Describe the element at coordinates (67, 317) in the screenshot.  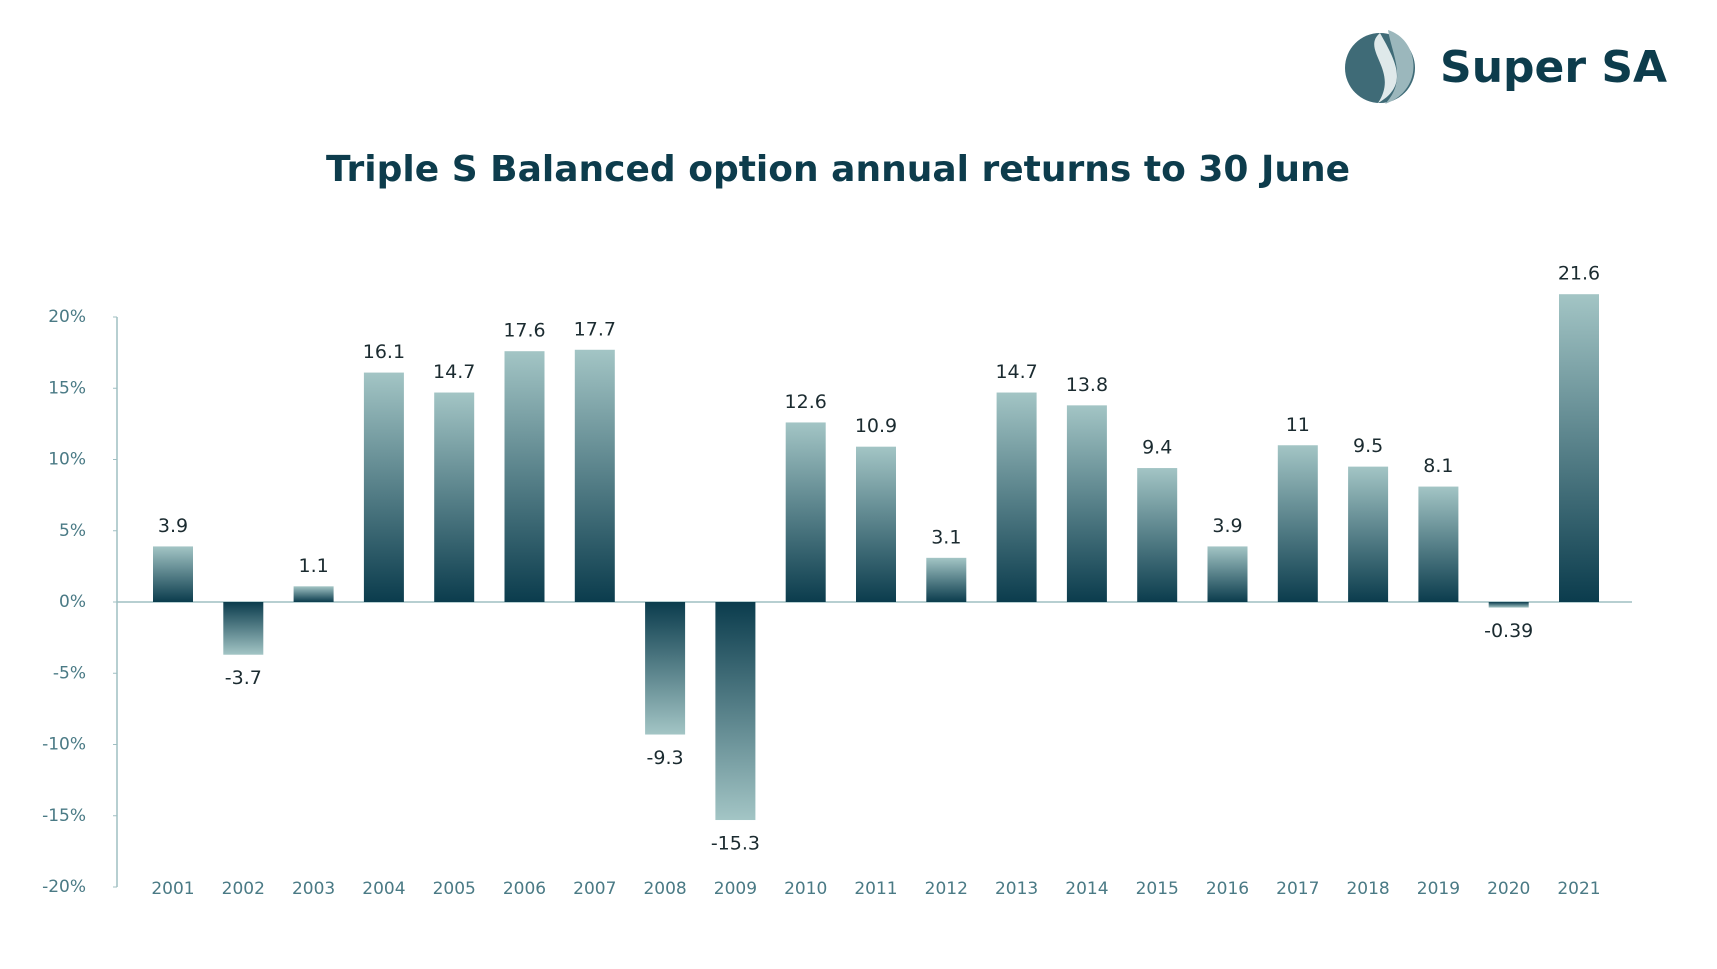
I see `y-tick-label: 20%` at that location.